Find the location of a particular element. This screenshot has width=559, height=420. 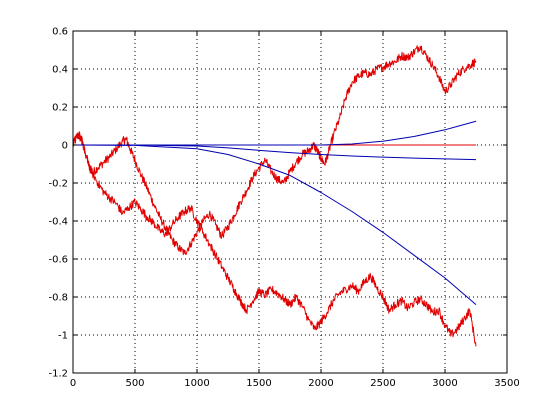

x-tick-label: 3000 is located at coordinates (444, 383).